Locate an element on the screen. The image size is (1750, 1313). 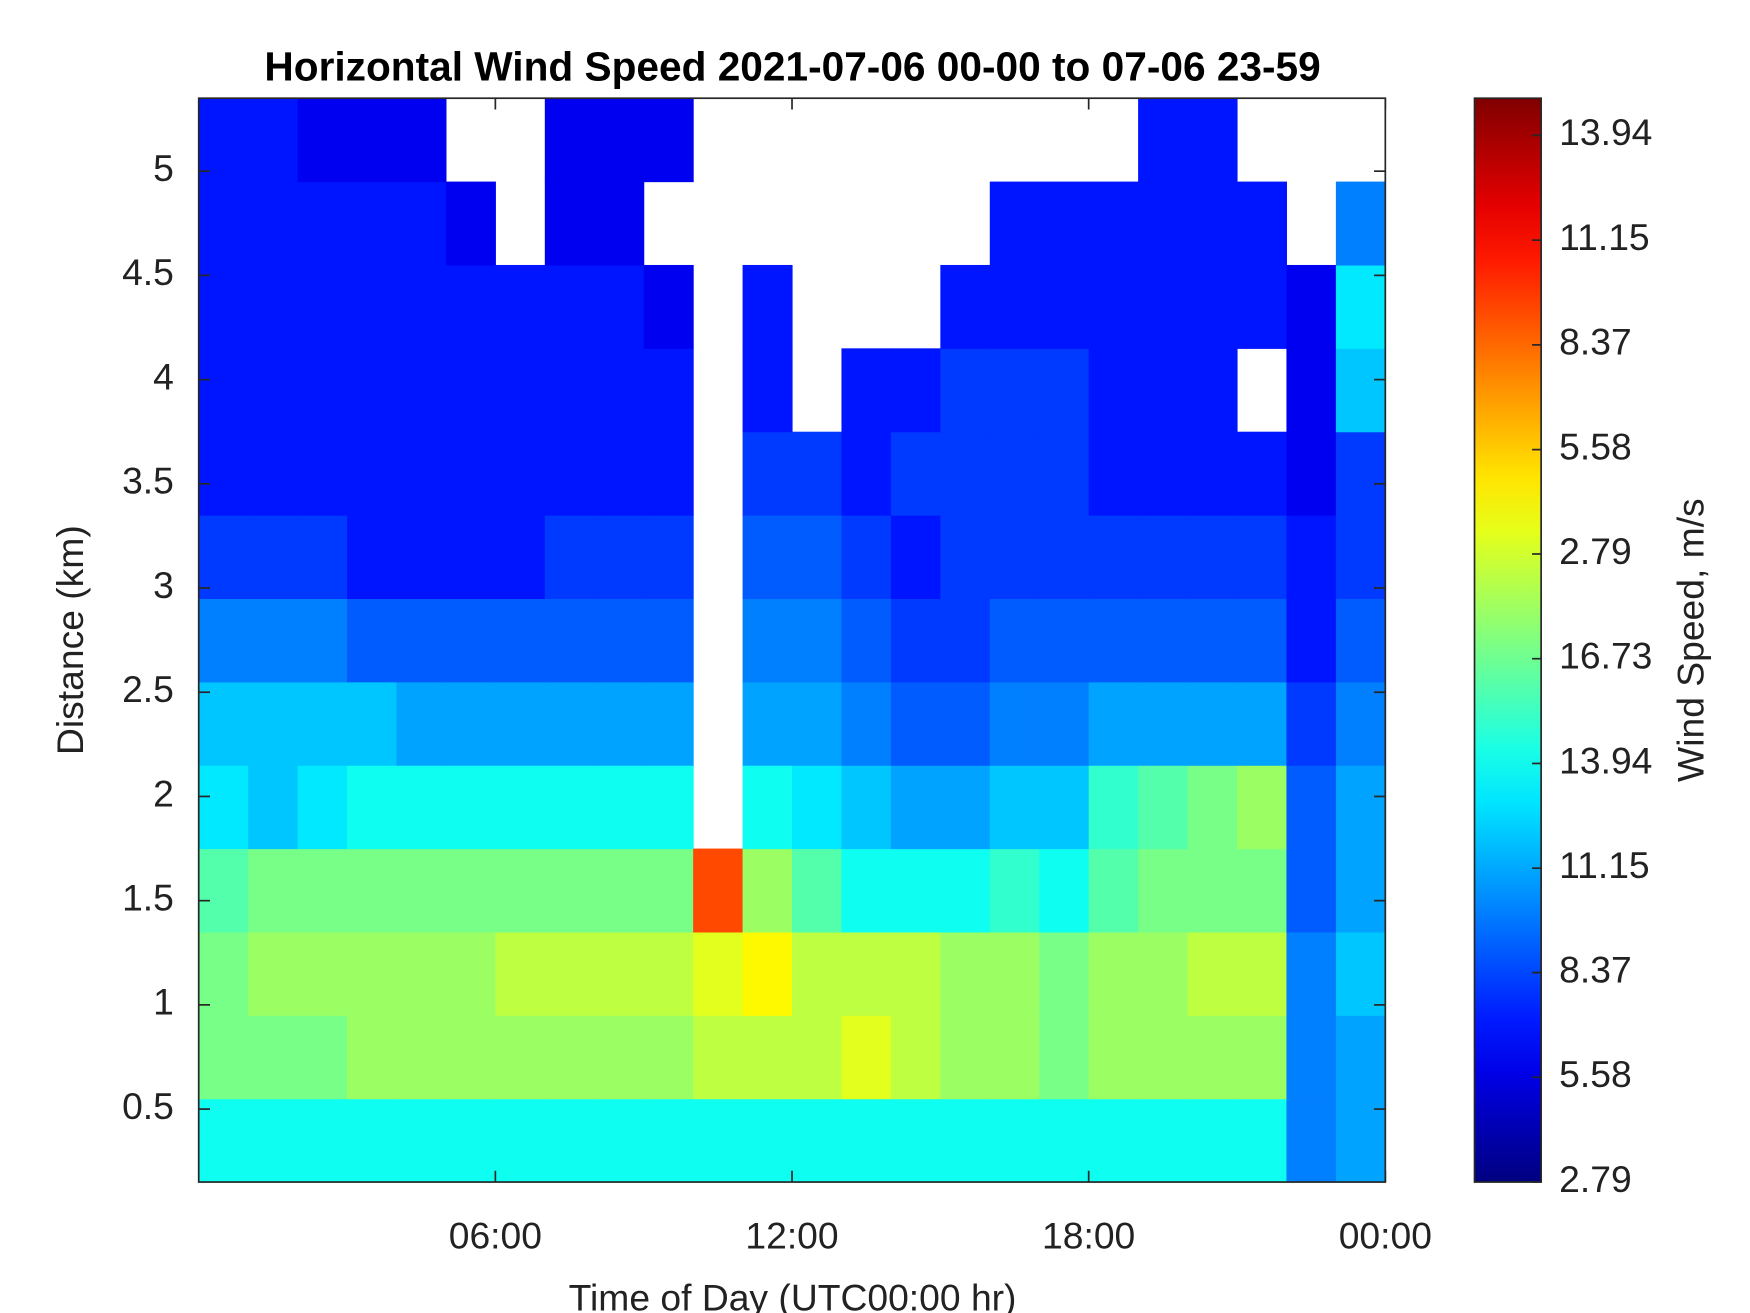
y-tick-label: 3.5 is located at coordinates (148, 481).